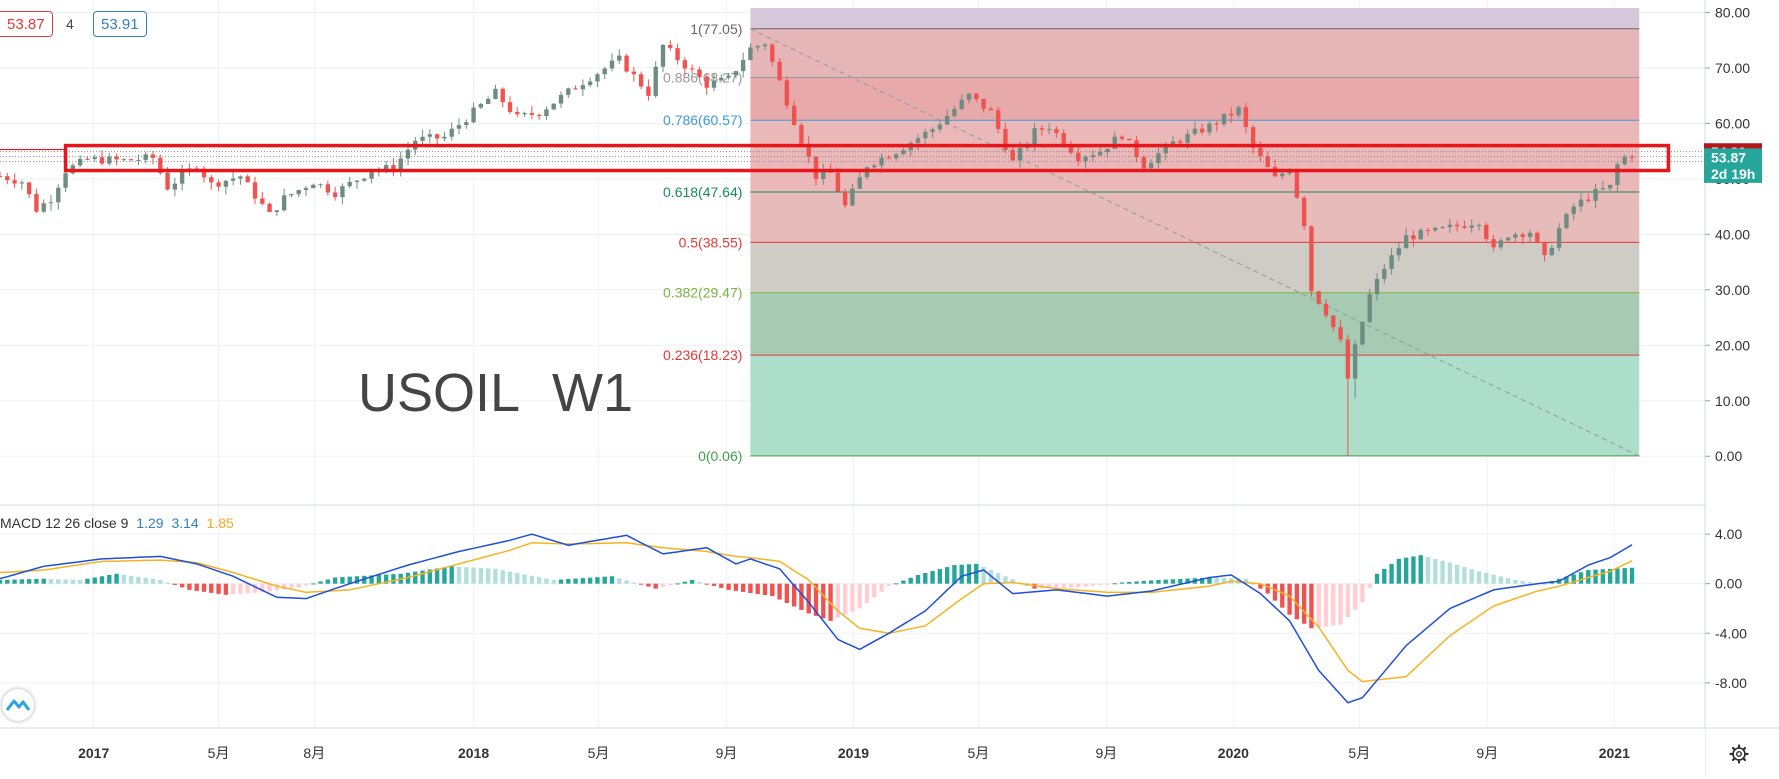 The width and height of the screenshot is (1779, 779). What do you see at coordinates (867, 158) in the screenshot?
I see `resistance-box` at bounding box center [867, 158].